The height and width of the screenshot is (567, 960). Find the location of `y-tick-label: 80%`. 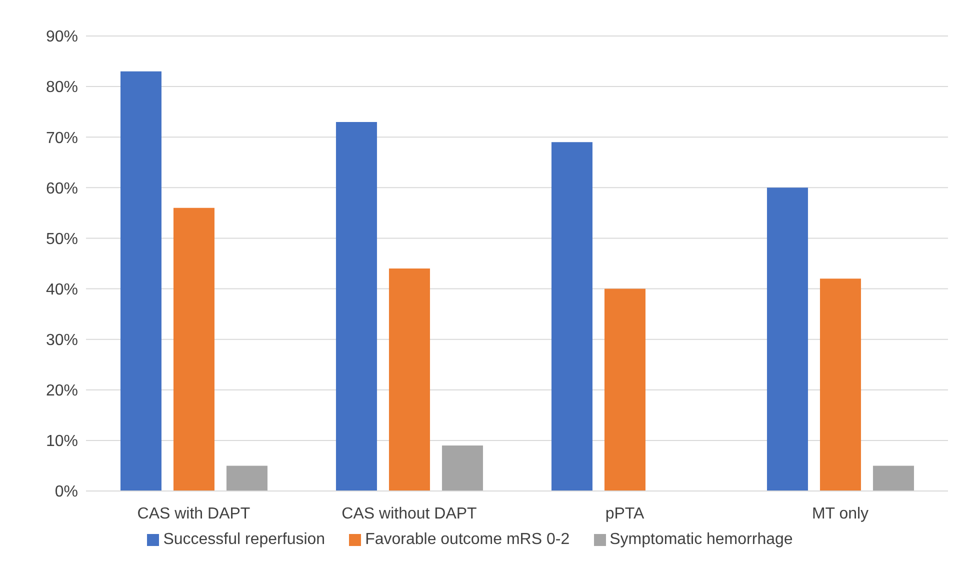

y-tick-label: 80% is located at coordinates (62, 87).